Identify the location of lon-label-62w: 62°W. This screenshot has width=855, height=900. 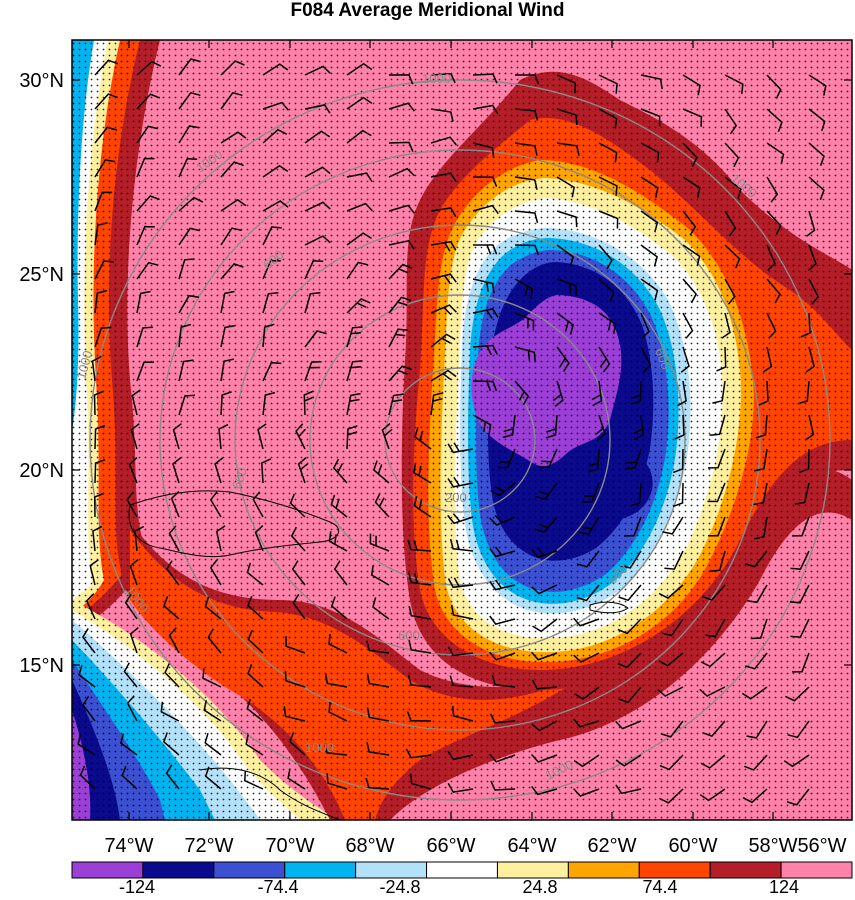
(611, 846).